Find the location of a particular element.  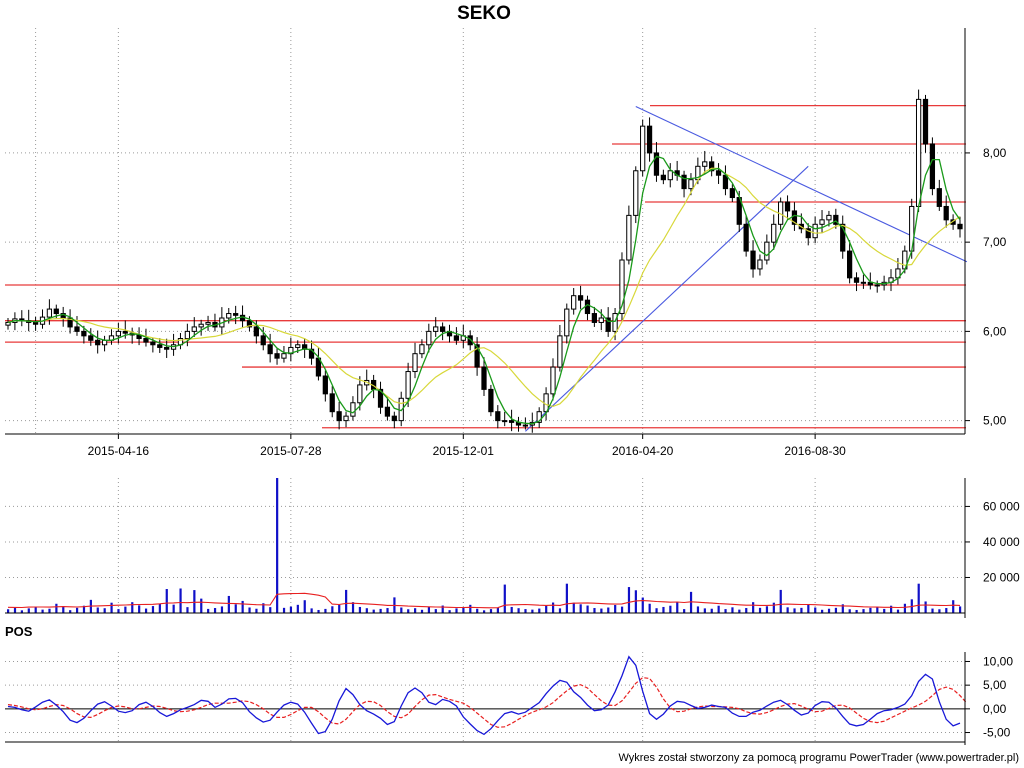

pos-lines is located at coordinates (487, 695).